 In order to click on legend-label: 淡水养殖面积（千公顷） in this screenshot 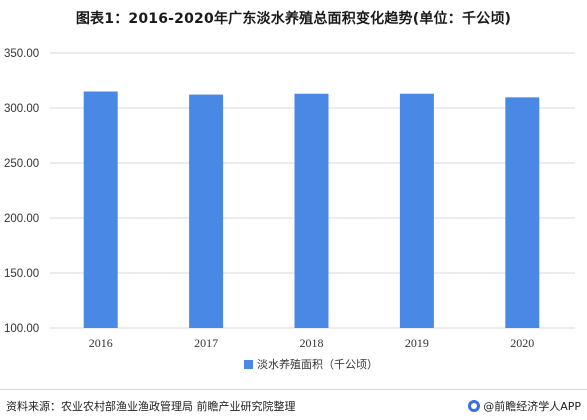, I will do `click(317, 364)`.